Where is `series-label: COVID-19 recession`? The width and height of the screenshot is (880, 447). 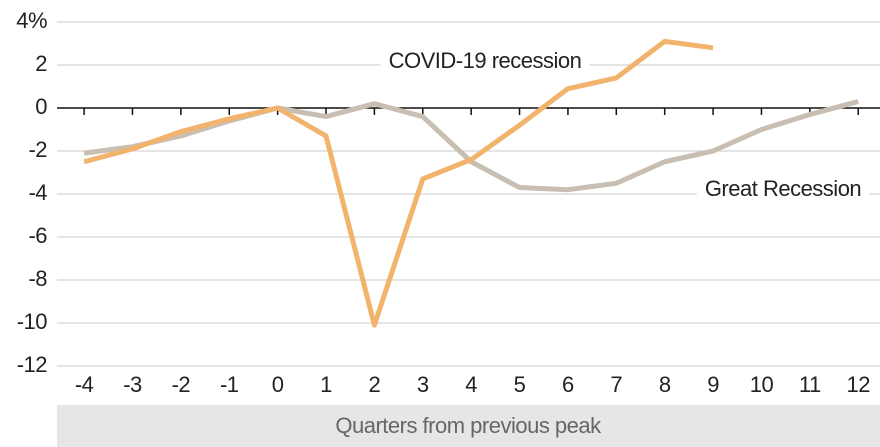
series-label: COVID-19 recession is located at coordinates (485, 60).